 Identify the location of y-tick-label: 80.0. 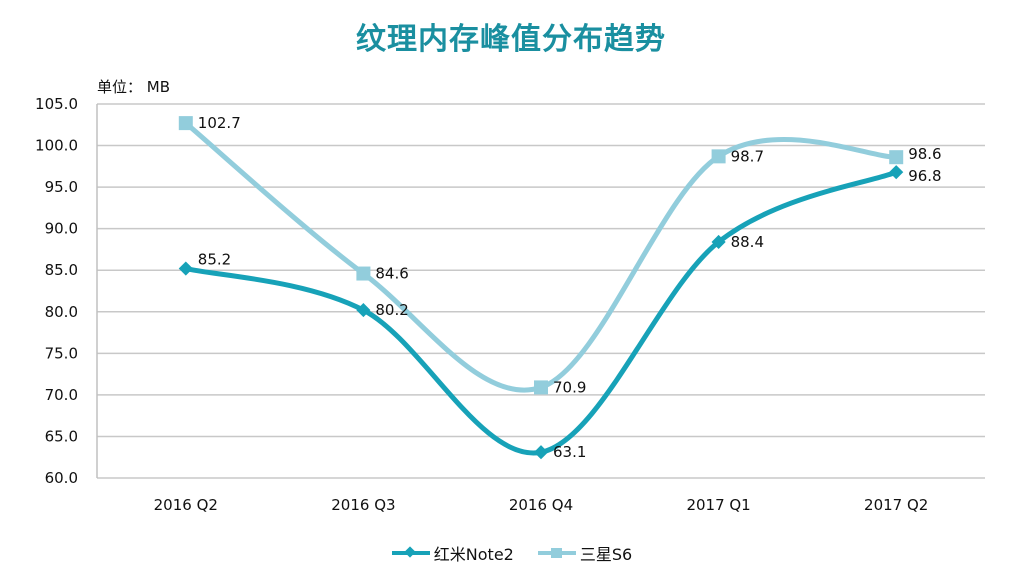
(61, 312).